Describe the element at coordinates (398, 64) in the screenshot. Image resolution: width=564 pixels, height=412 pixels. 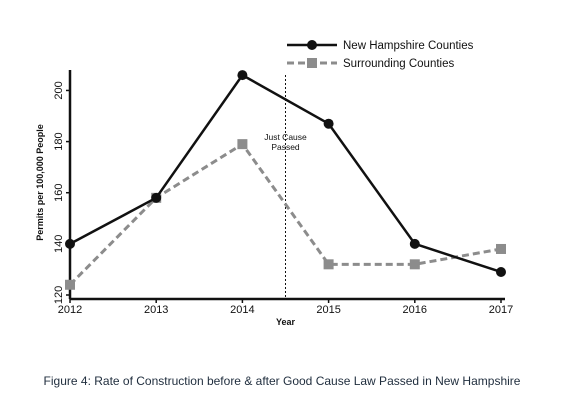
I see `legend-label-1: Surrounding Counties` at that location.